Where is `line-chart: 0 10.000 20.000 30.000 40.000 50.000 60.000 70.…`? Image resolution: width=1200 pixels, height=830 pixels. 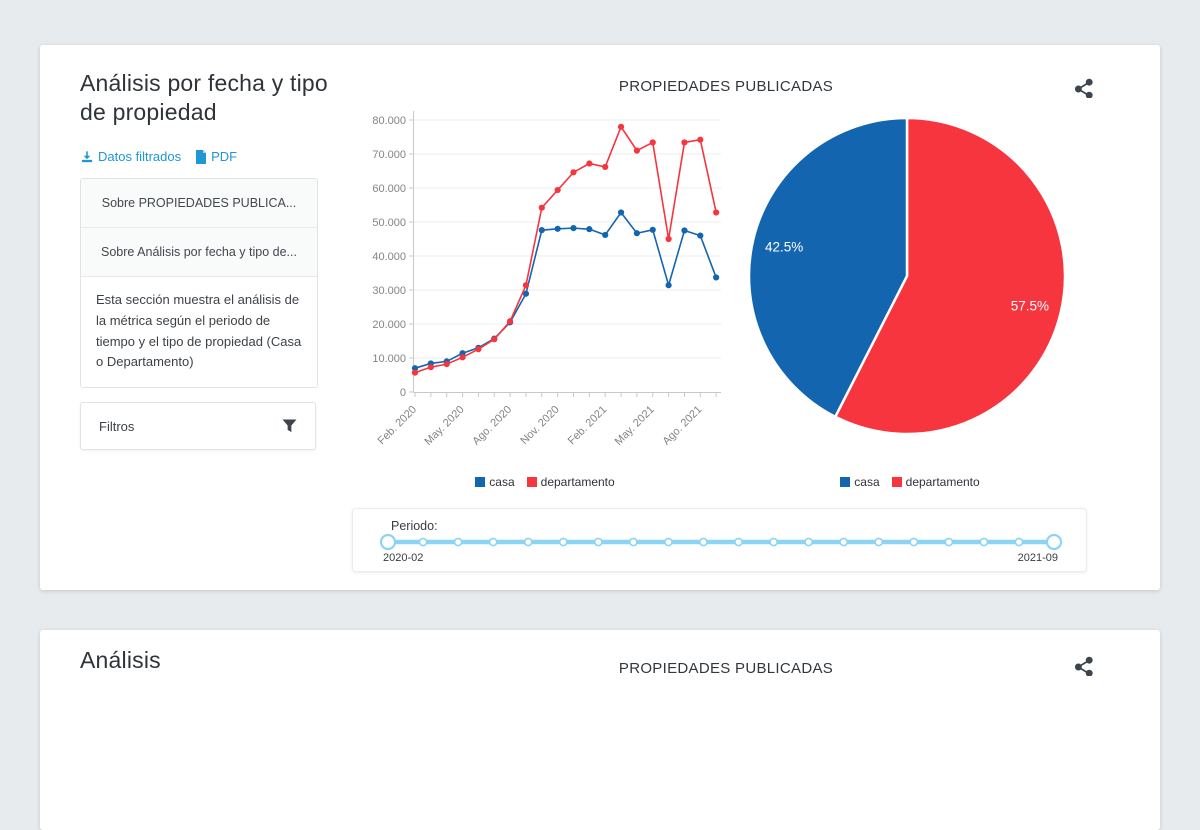 line-chart: 0 10.000 20.000 30.000 40.000 50.000 60.000 70.… is located at coordinates (546, 279).